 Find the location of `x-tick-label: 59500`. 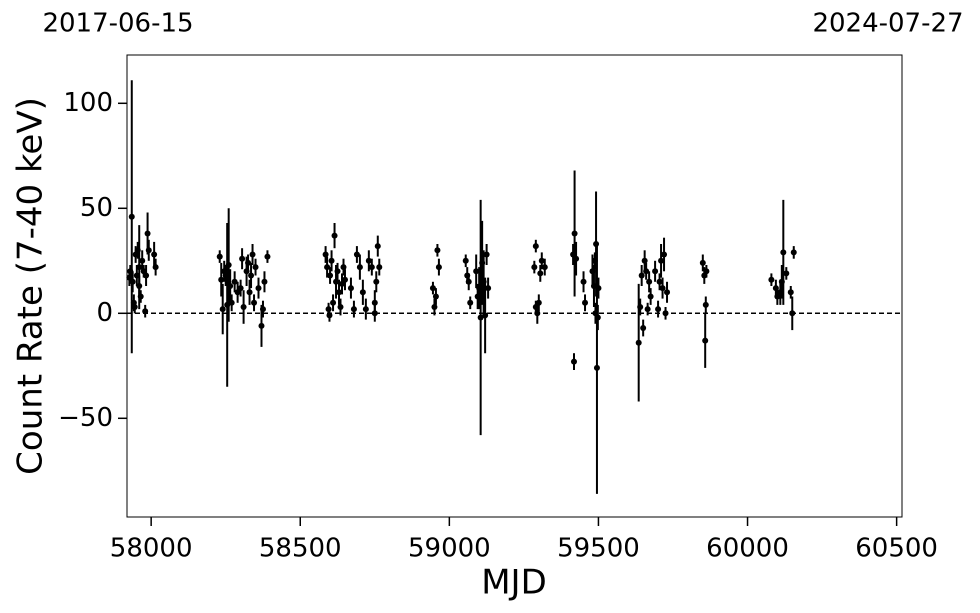

x-tick-label: 59500 is located at coordinates (598, 549).